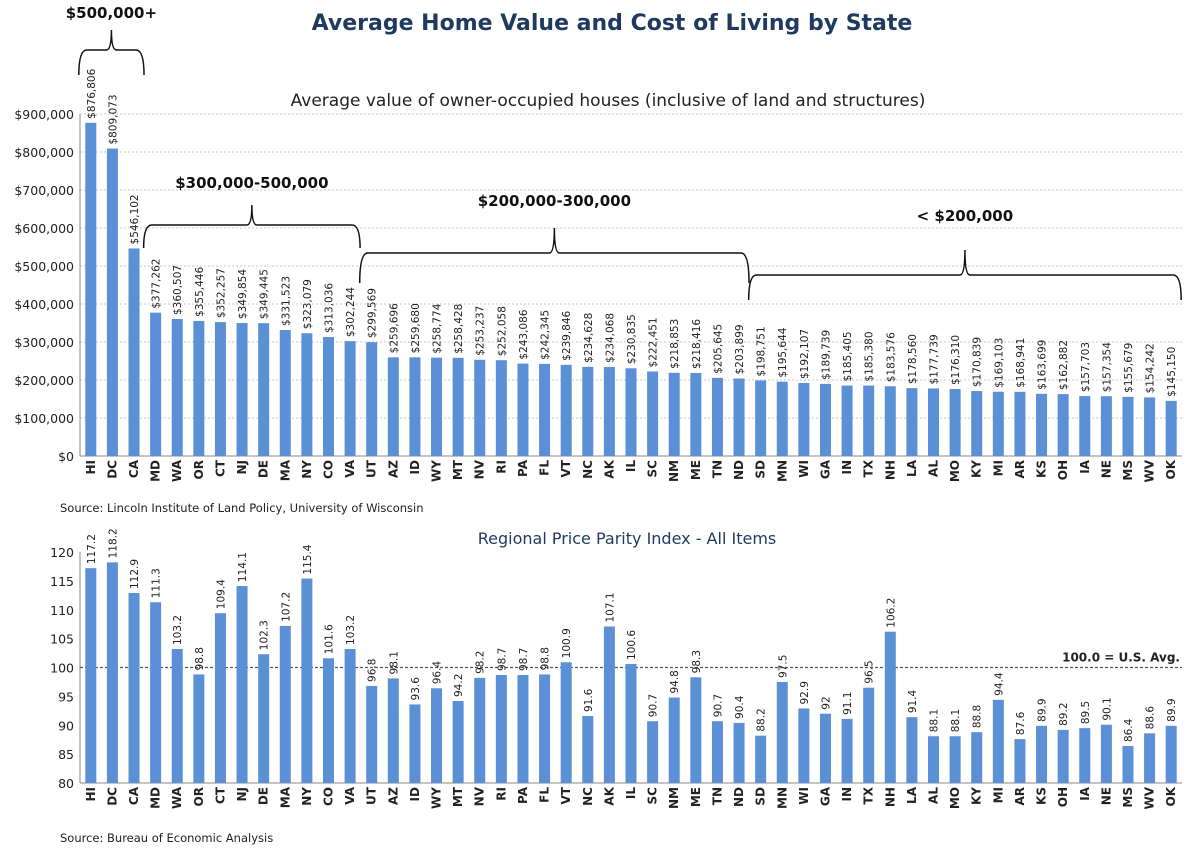 This screenshot has height=852, width=1200. I want to click on bottom-data-label-OR: 98.8, so click(200, 658).